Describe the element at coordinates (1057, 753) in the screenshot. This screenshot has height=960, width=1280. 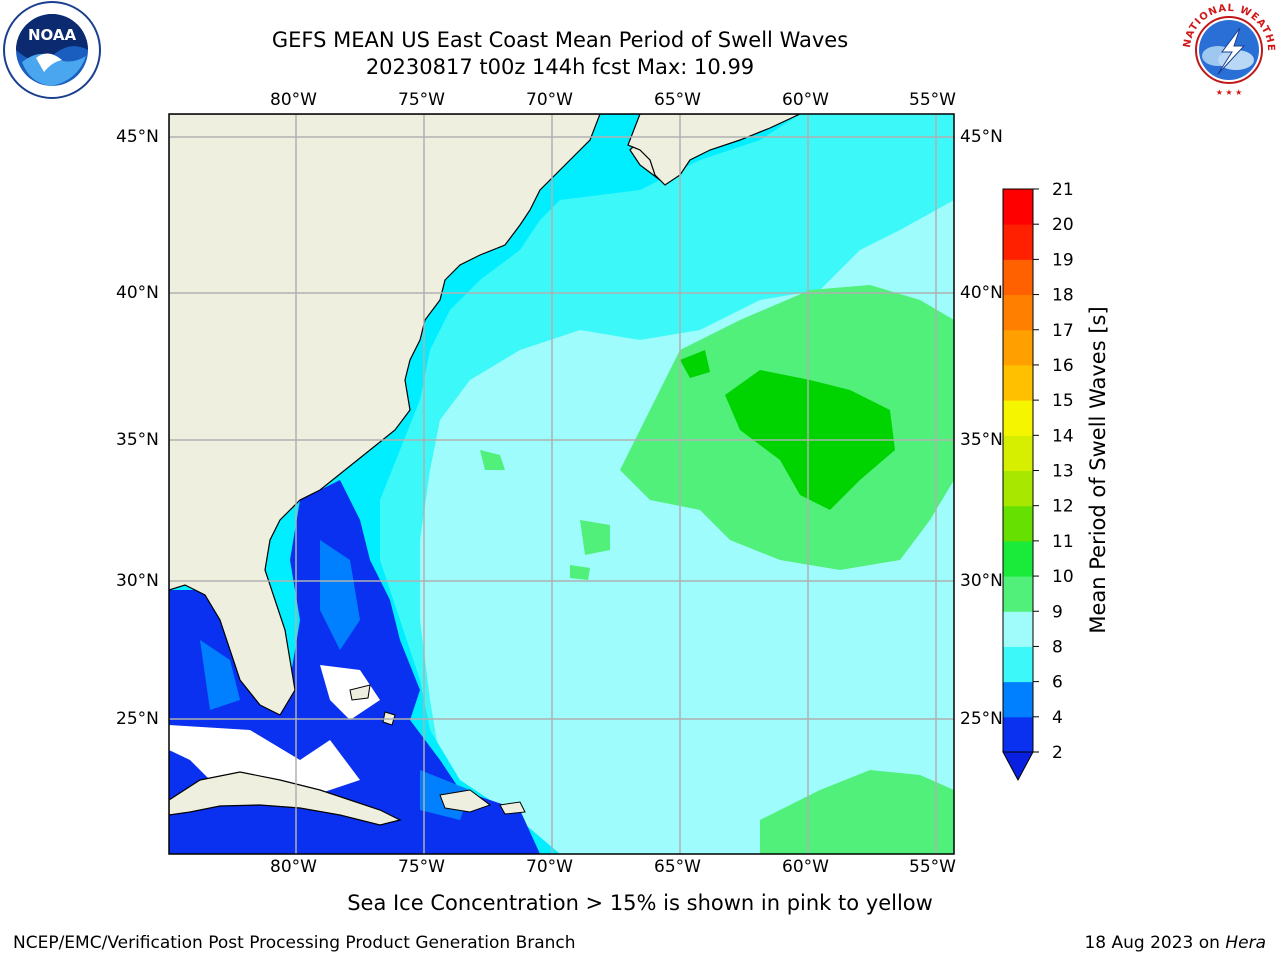
I see `colorbar-tick-label: 2` at that location.